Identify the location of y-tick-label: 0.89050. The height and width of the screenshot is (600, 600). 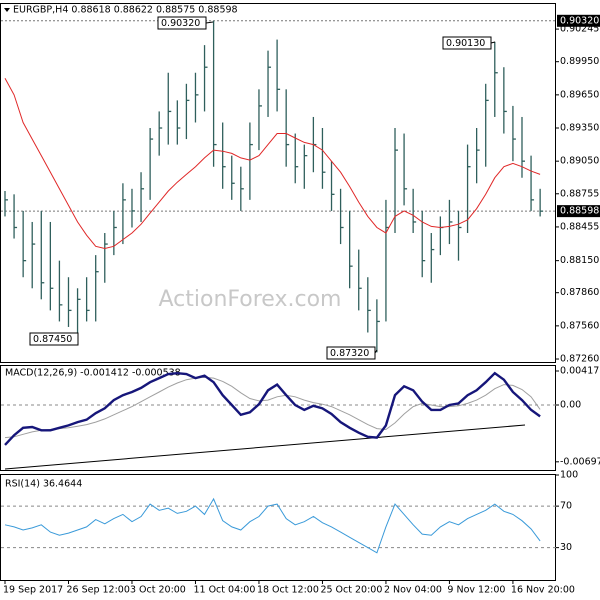
(579, 161).